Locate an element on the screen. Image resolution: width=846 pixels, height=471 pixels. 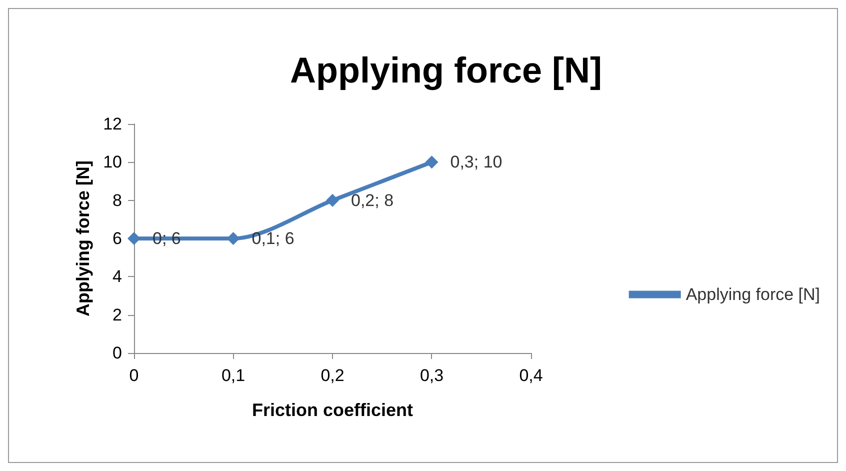
y-tick-label: 6 is located at coordinates (117, 238).